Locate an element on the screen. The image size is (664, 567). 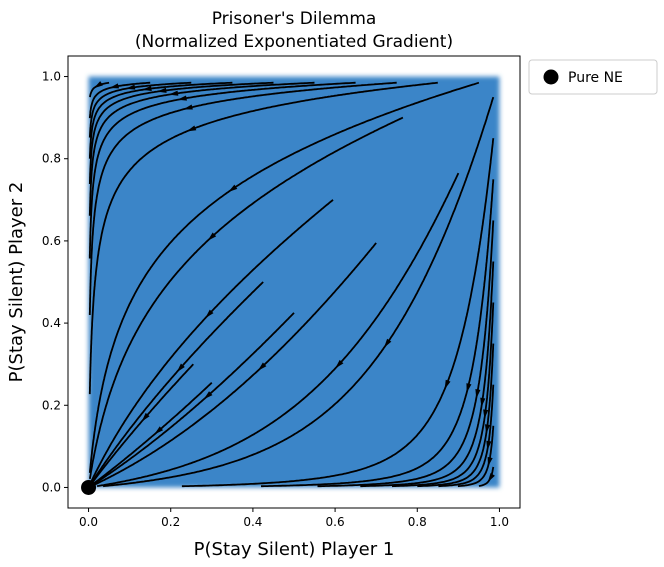
x-tick-label: 0.4 is located at coordinates (252, 522).